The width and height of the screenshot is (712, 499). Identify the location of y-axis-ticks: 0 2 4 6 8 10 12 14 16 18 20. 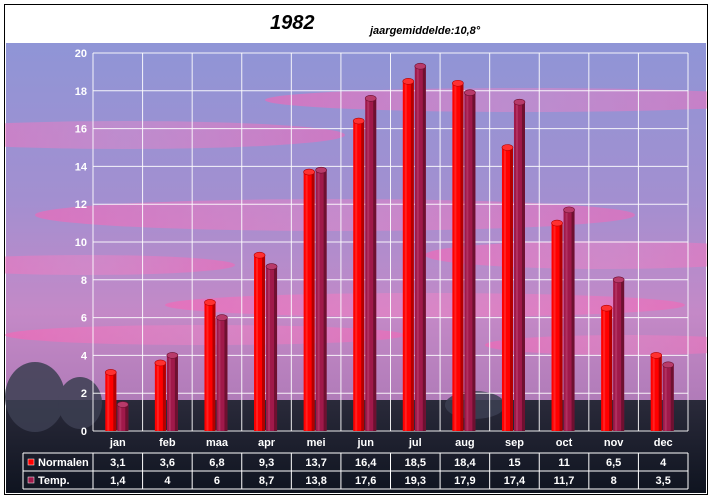
(81, 243).